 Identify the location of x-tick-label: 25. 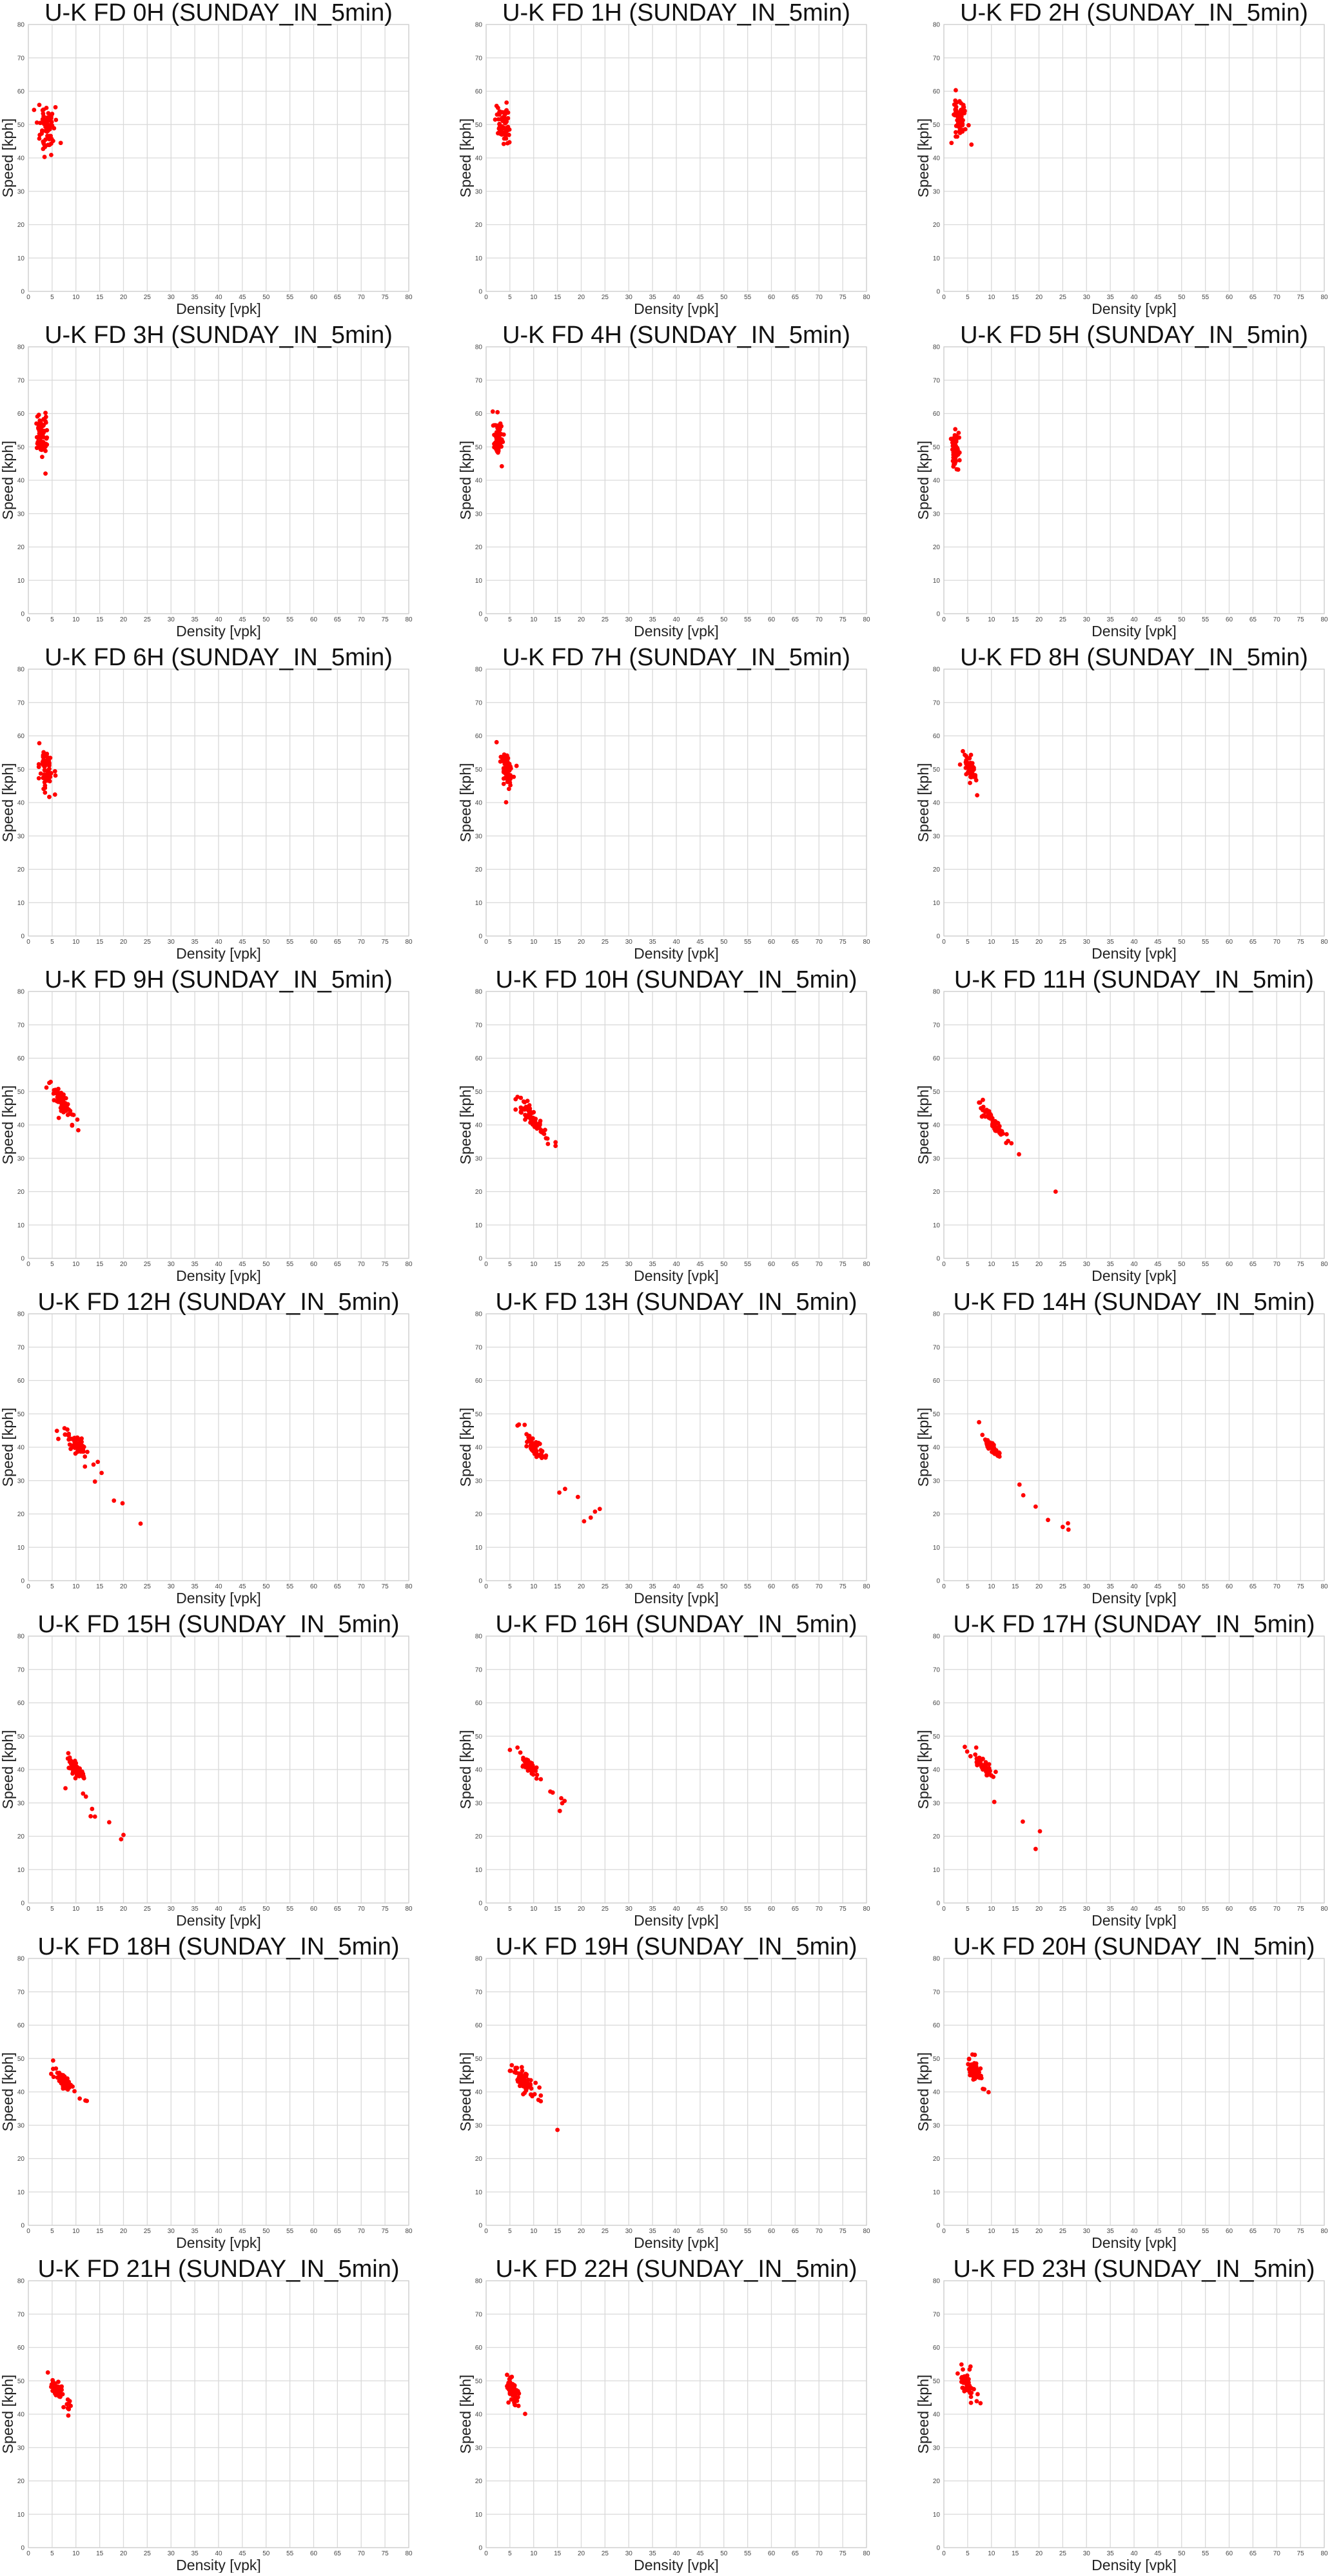
(1063, 1264).